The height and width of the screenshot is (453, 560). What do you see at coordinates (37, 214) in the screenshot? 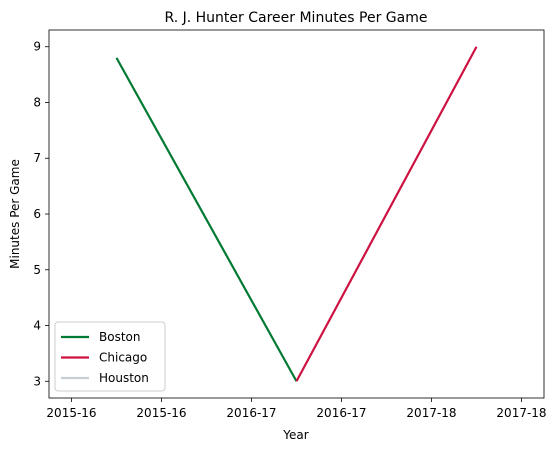
I see `y-tick-label: 6` at bounding box center [37, 214].